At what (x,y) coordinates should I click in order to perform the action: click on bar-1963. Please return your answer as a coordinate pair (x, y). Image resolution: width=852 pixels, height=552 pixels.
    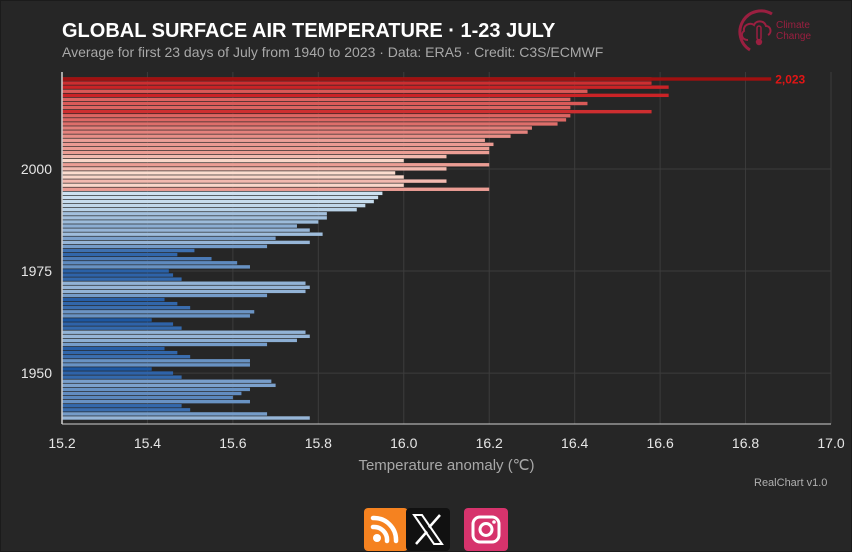
    Looking at the image, I should click on (118, 324).